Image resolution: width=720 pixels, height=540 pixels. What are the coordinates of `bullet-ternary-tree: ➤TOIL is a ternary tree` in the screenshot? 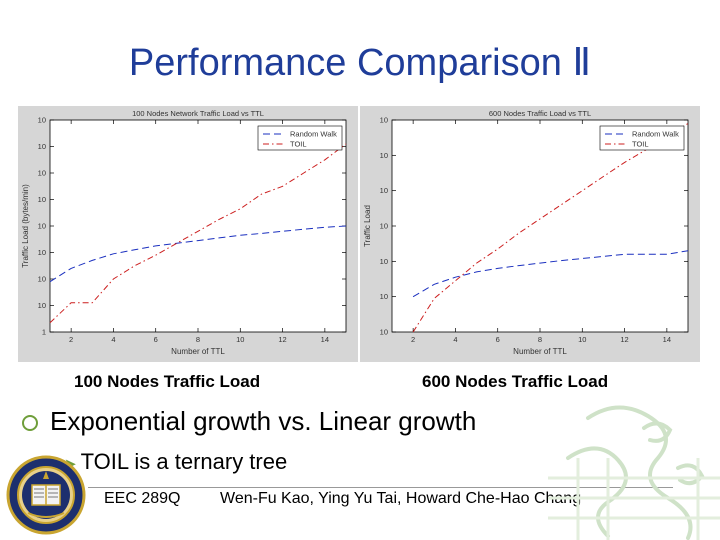 It's located at (175, 462).